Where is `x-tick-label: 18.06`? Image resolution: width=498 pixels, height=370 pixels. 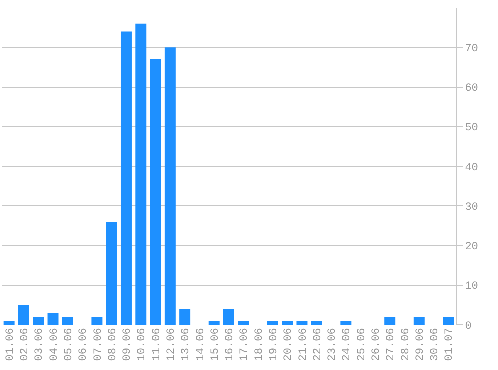
x-tick-label: 18.06 is located at coordinates (260, 345).